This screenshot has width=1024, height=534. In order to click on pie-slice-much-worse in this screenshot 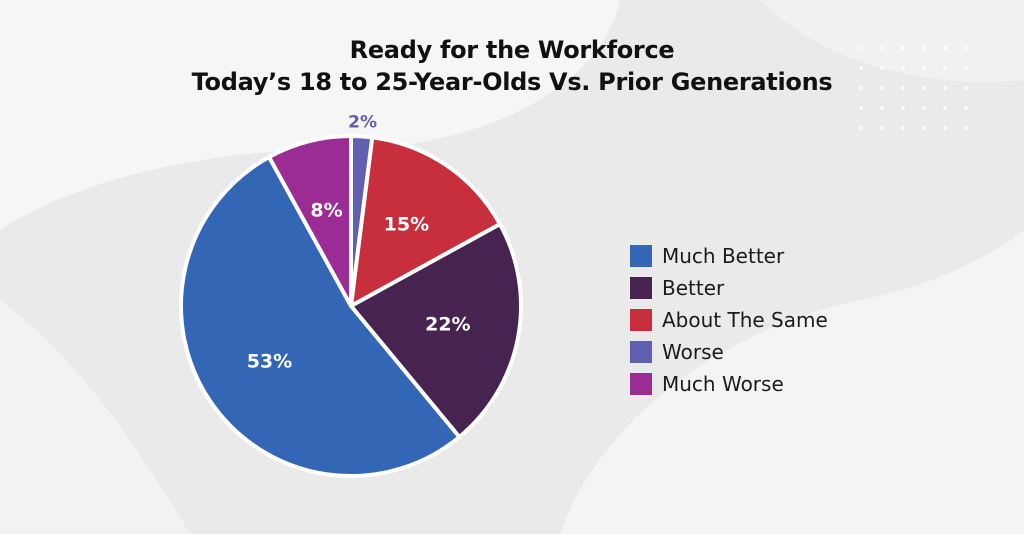, I will do `click(310, 221)`.